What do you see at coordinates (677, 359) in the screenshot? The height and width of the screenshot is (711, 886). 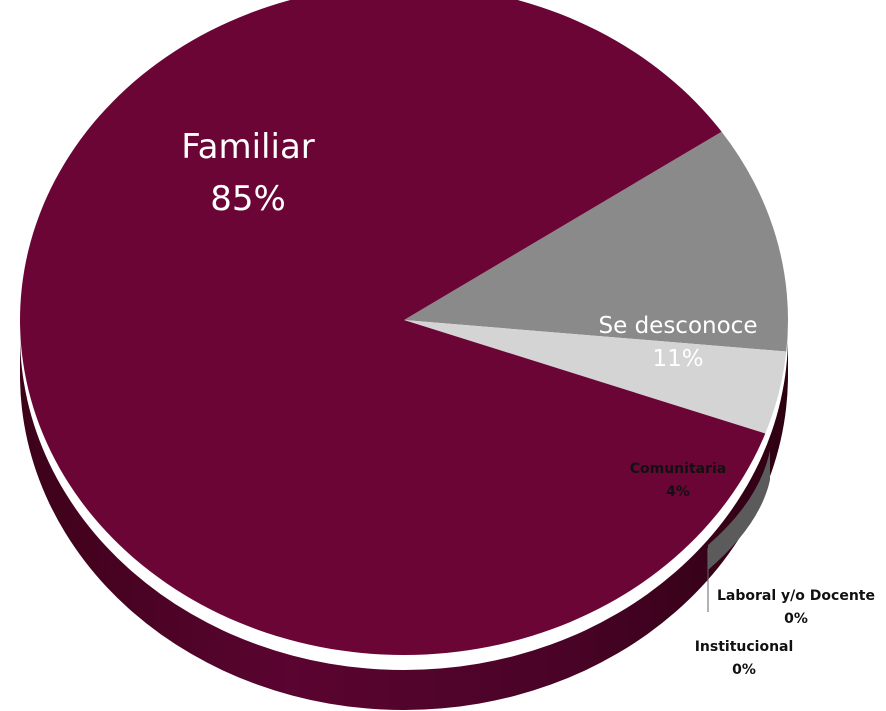 I see `slice-value-se-desconoce: 11%` at bounding box center [677, 359].